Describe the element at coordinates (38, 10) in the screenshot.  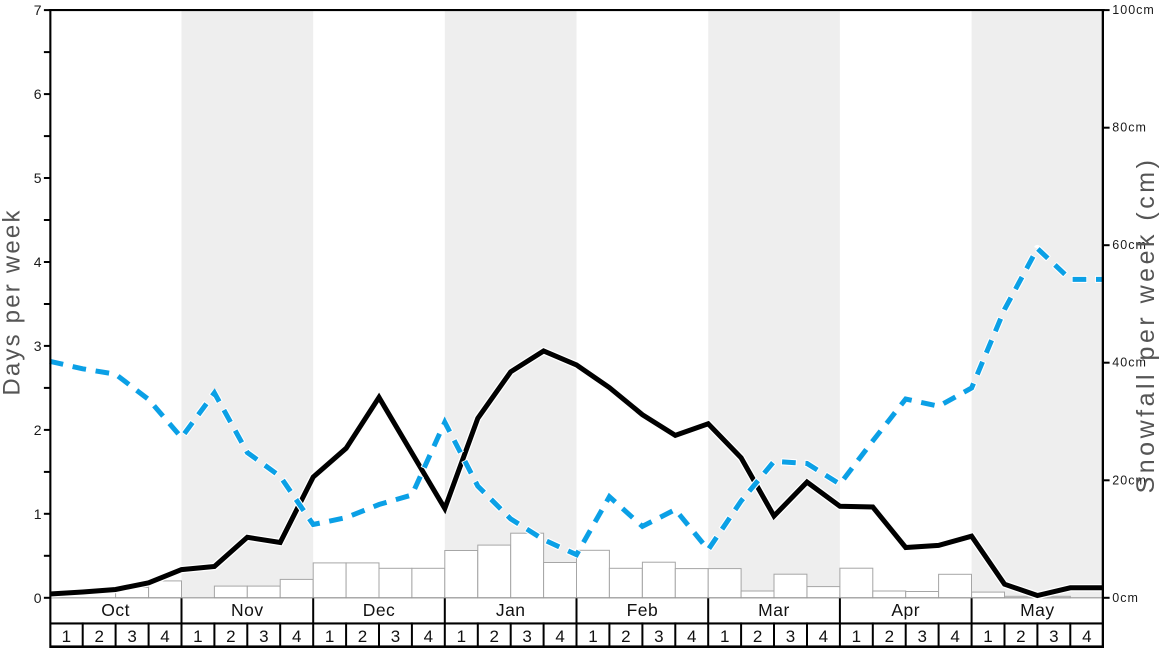
I see `svg-text: 7` at that location.